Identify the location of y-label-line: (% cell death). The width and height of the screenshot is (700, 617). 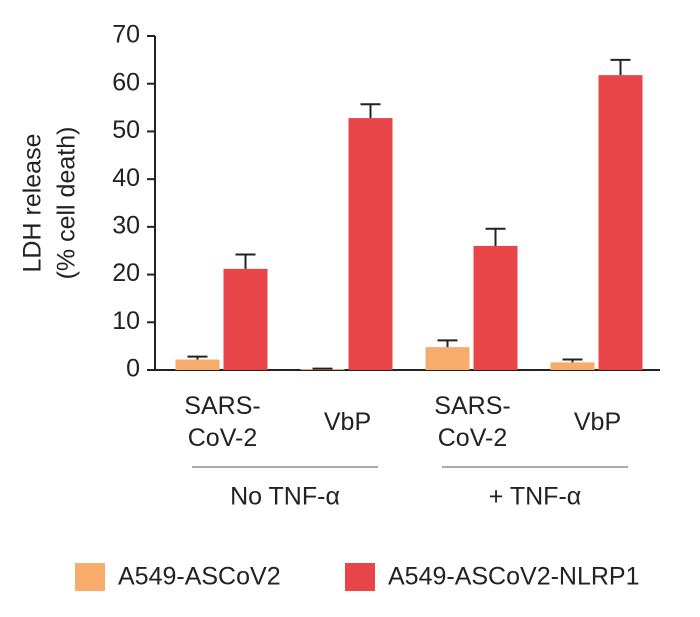
(67, 203).